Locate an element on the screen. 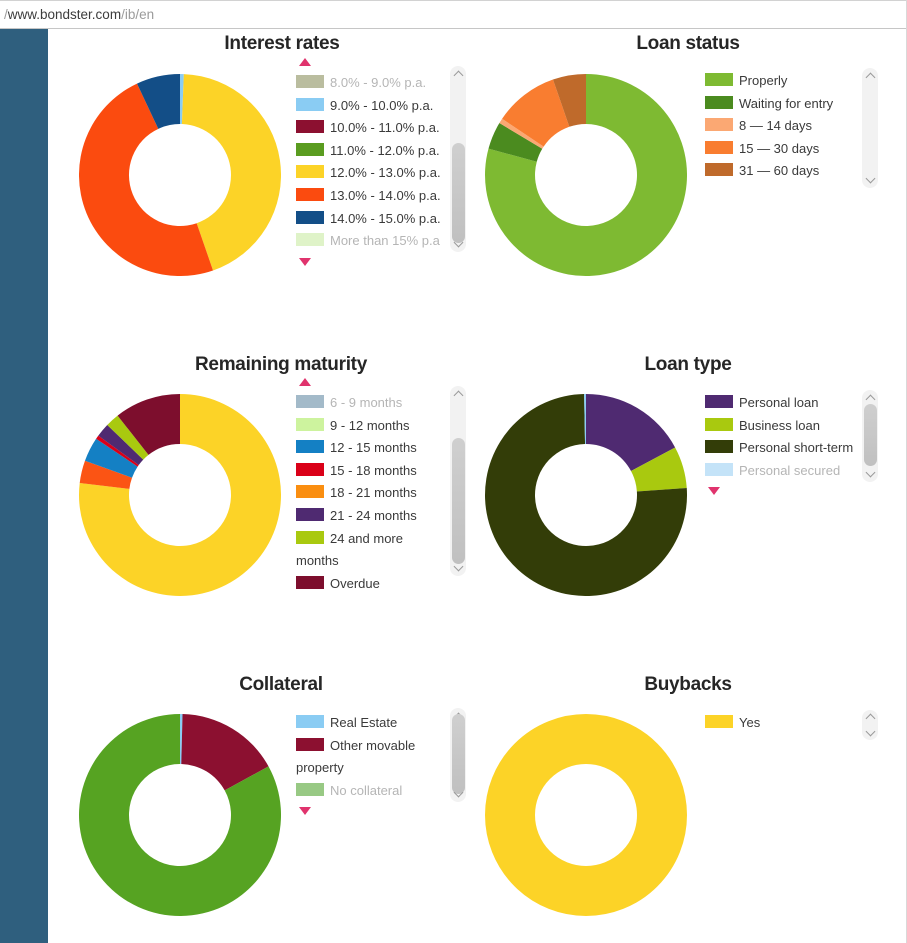  legend-item: More than 15% p.a is located at coordinates (372, 241).